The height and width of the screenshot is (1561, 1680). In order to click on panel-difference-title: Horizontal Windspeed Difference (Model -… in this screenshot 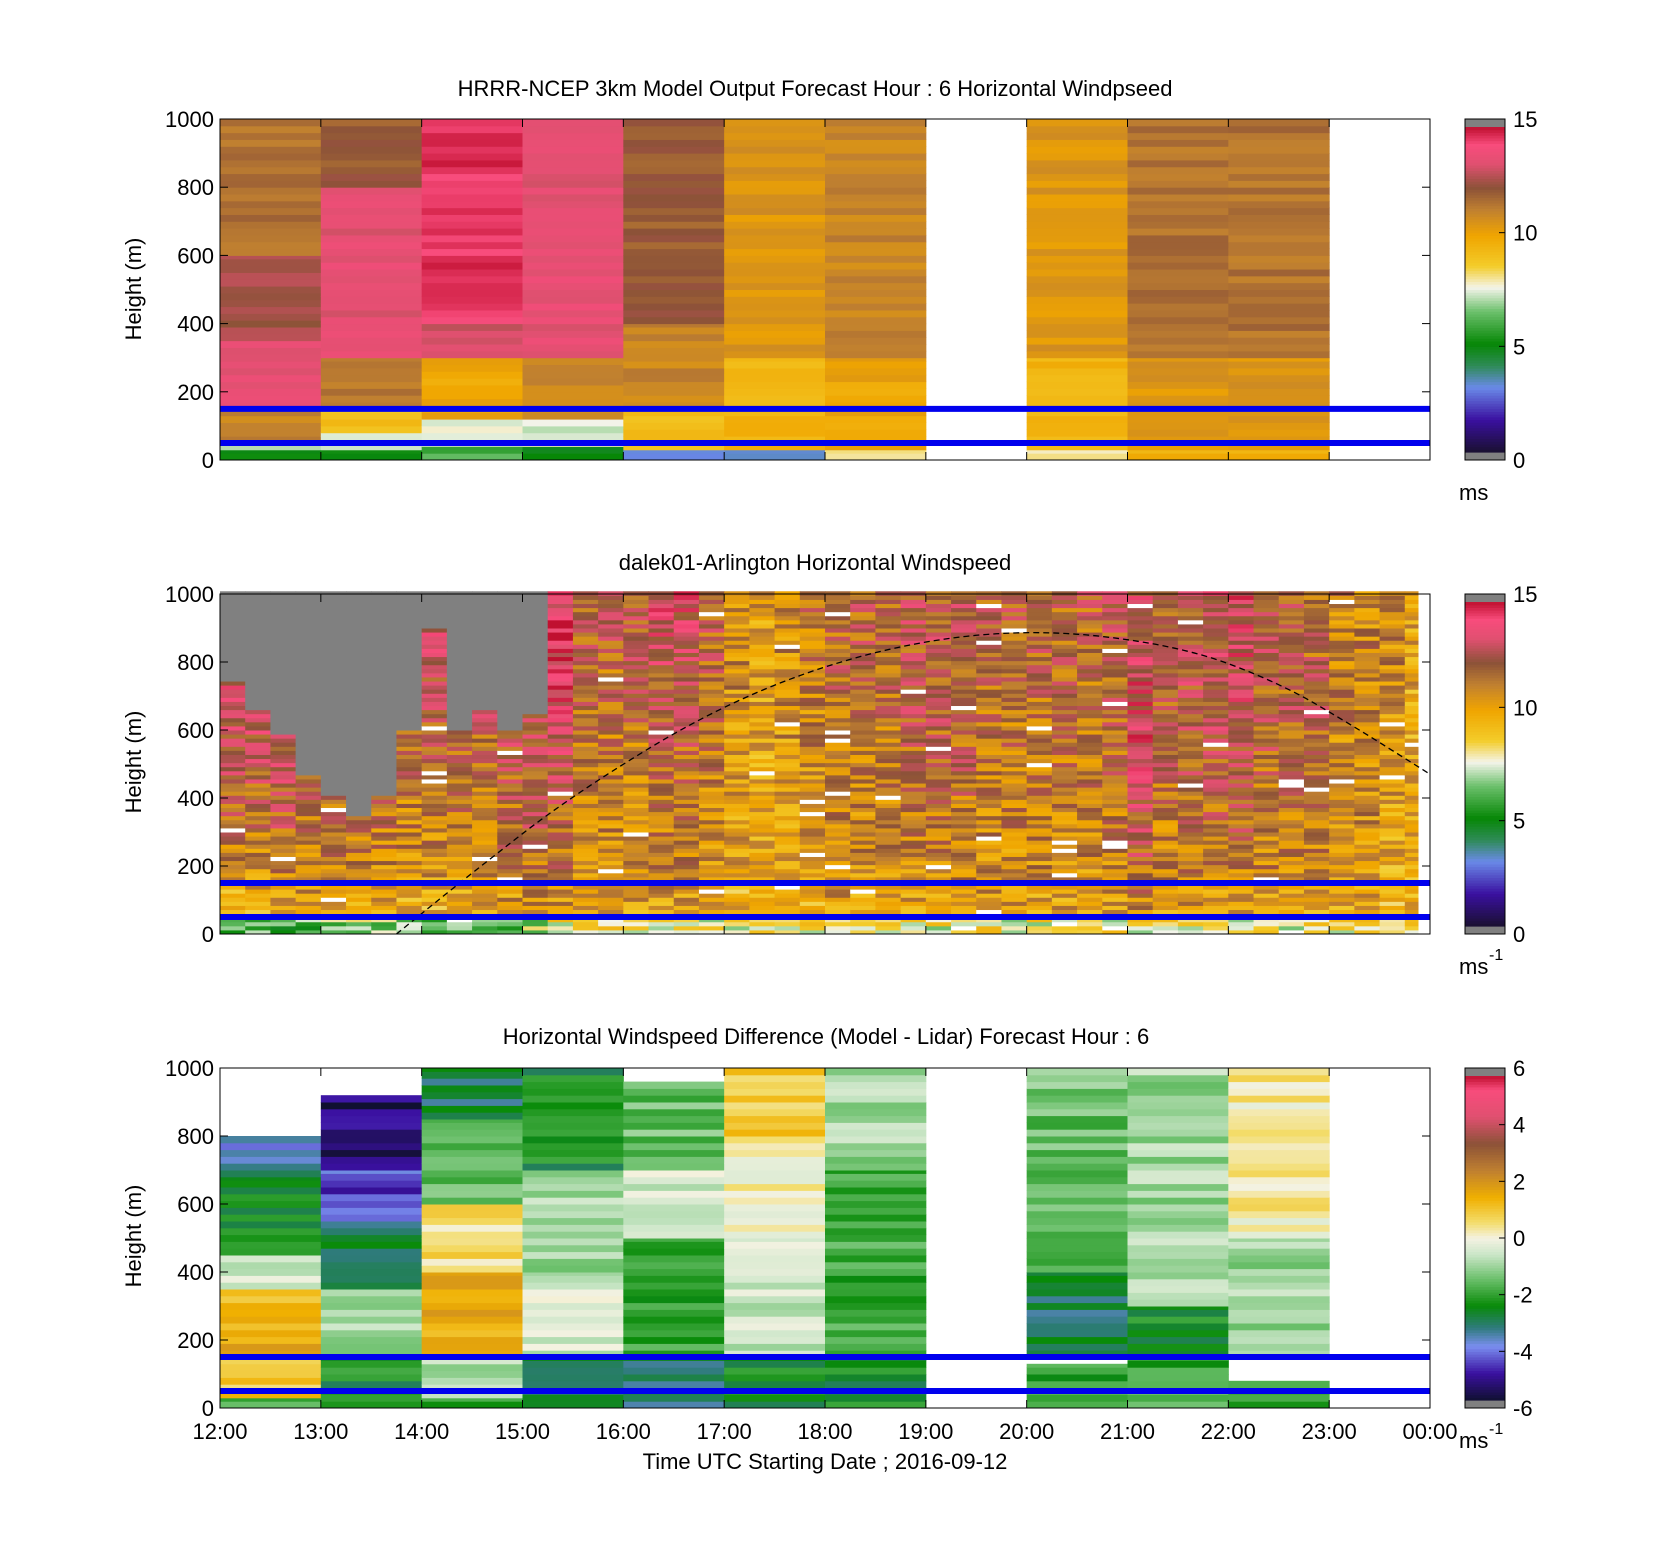, I will do `click(826, 1036)`.